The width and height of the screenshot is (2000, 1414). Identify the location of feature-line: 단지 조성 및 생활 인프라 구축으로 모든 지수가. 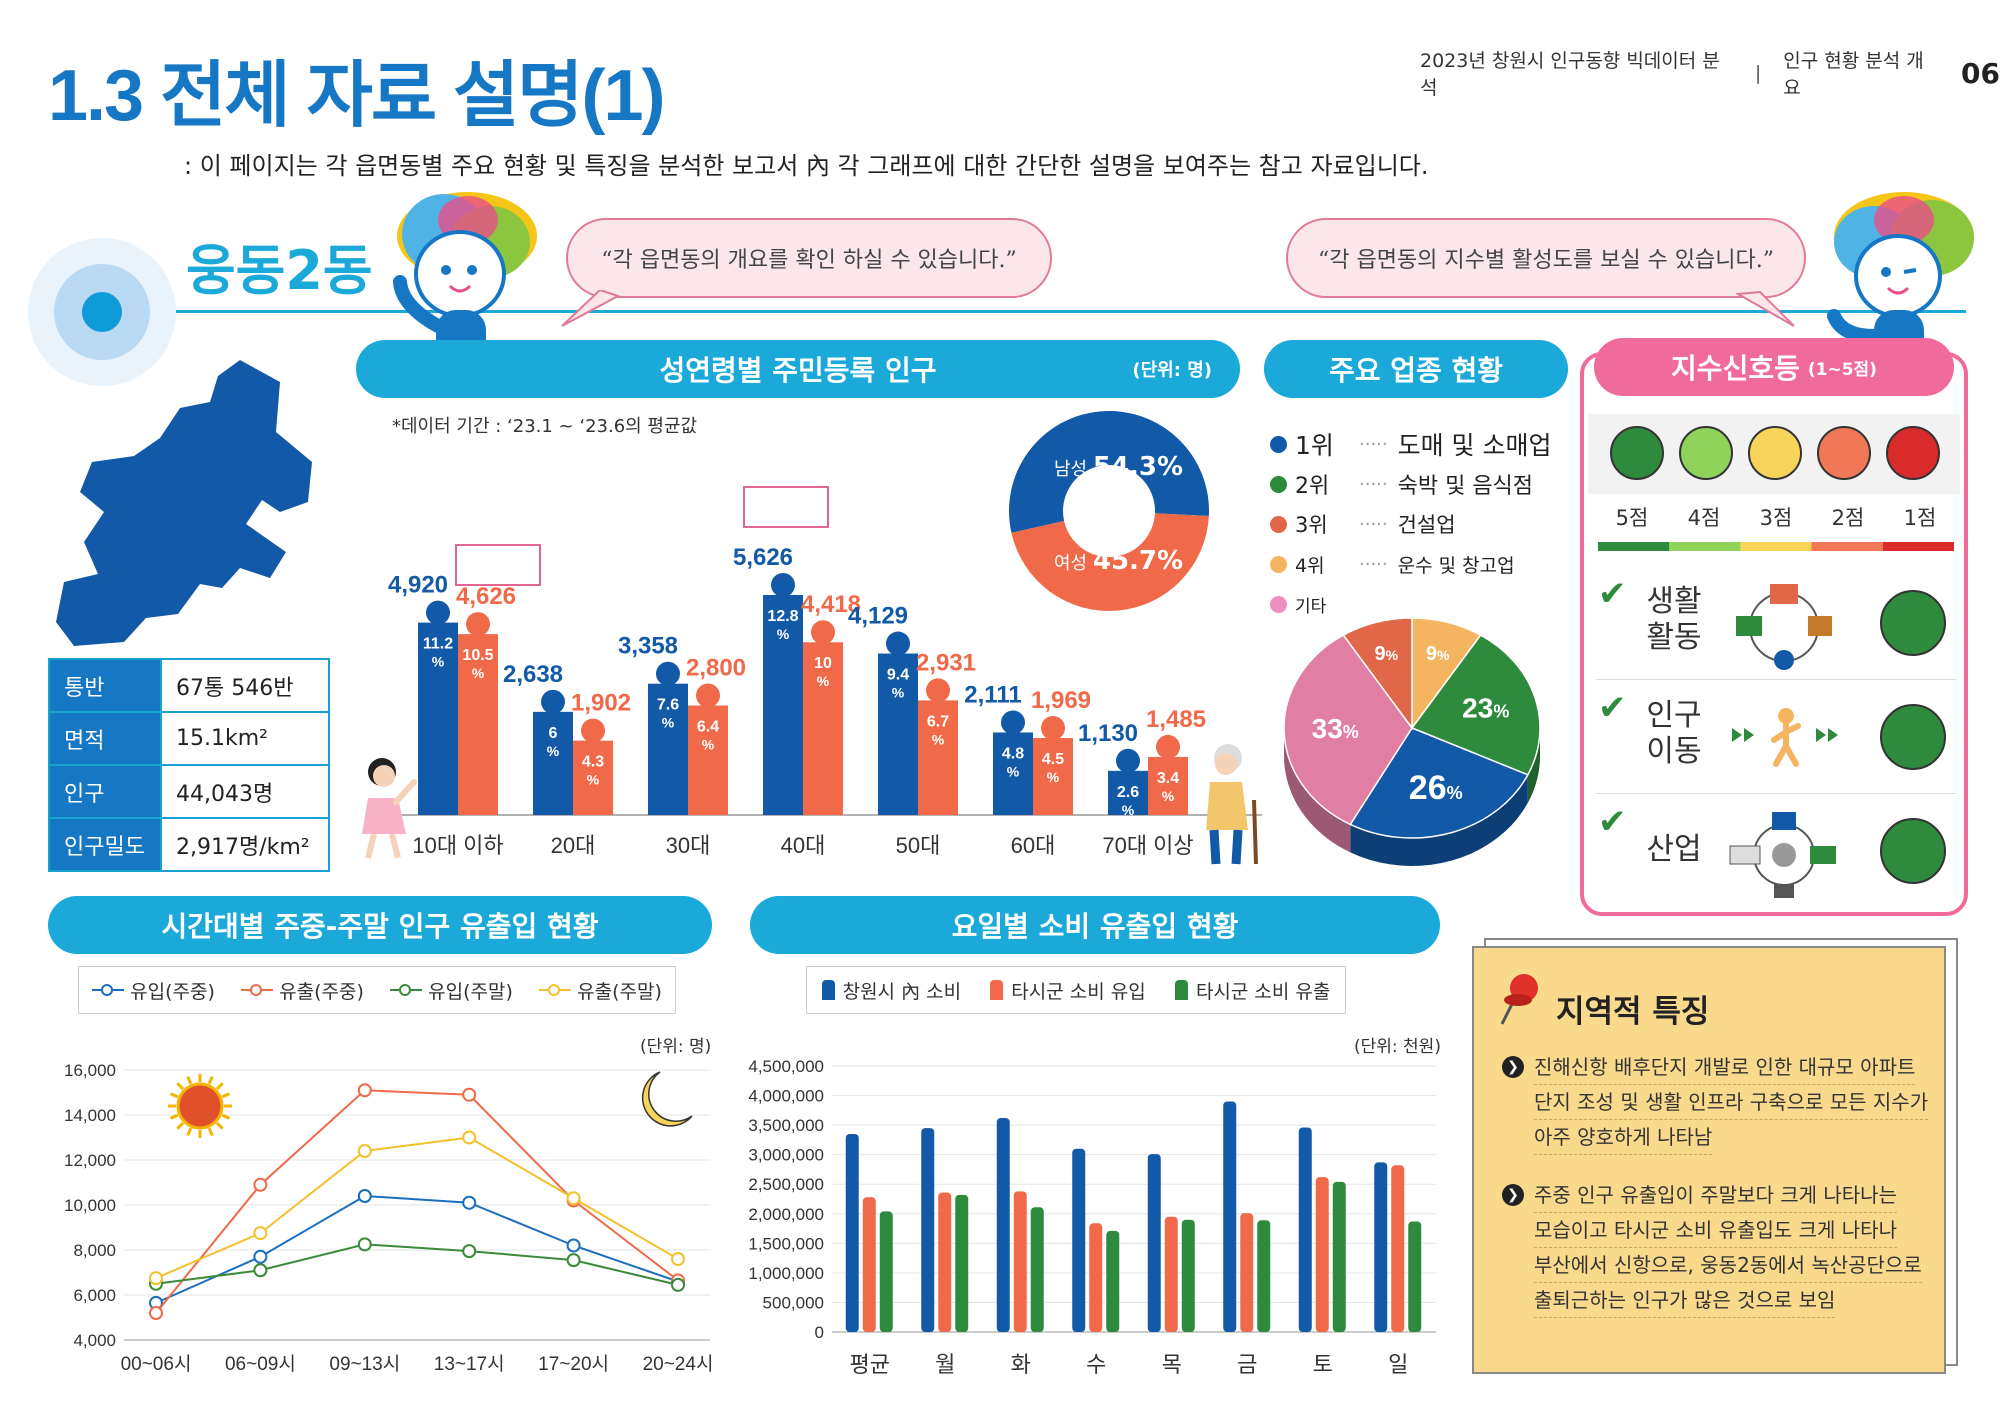
(1731, 1102).